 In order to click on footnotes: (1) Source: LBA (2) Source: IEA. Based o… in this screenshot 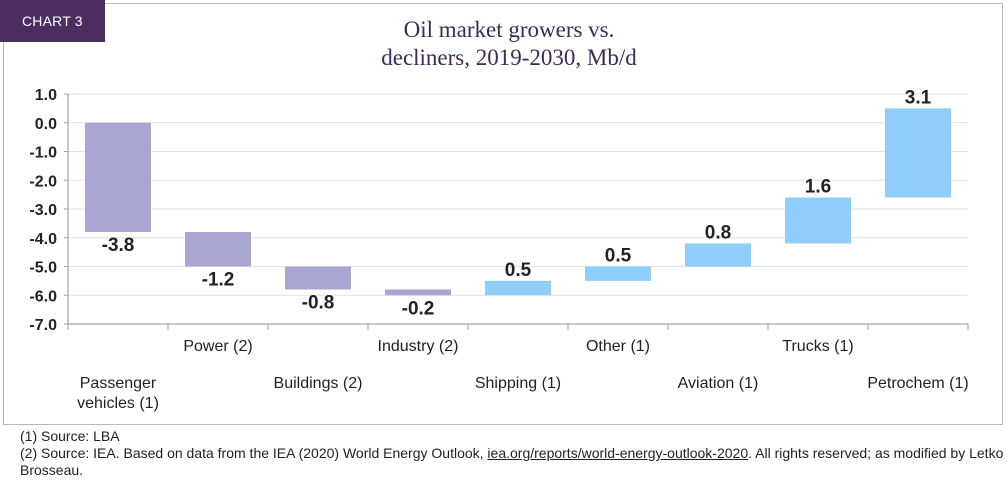, I will do `click(512, 453)`.